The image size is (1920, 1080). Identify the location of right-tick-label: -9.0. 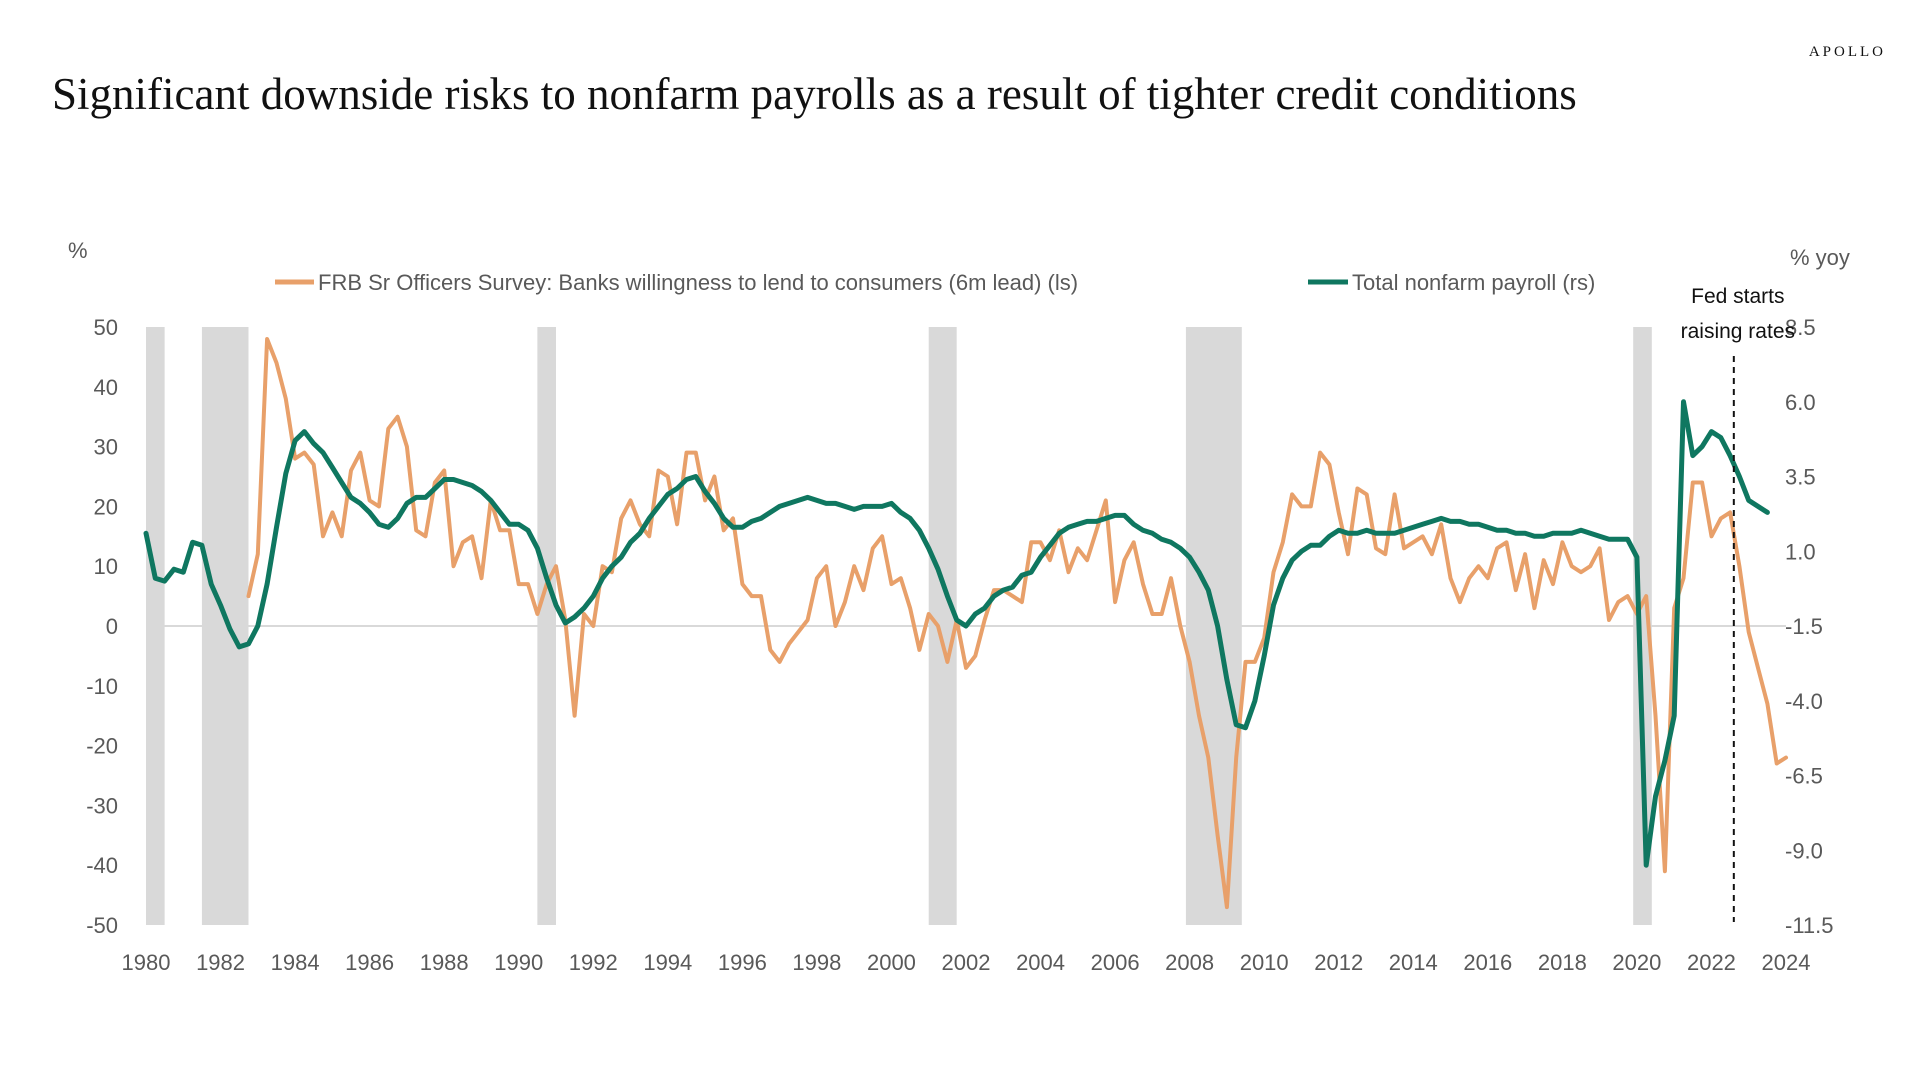
(1804, 850).